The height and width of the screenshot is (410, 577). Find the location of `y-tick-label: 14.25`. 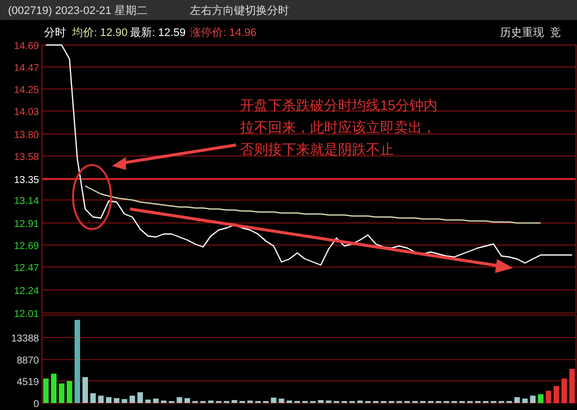

y-tick-label: 14.25 is located at coordinates (27, 90).